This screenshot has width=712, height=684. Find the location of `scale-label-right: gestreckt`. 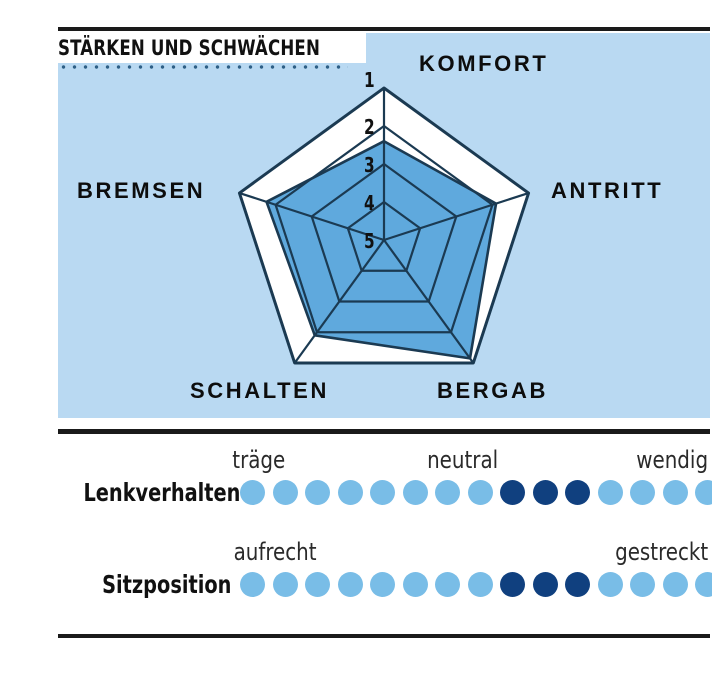

scale-label-right: gestreckt is located at coordinates (661, 552).